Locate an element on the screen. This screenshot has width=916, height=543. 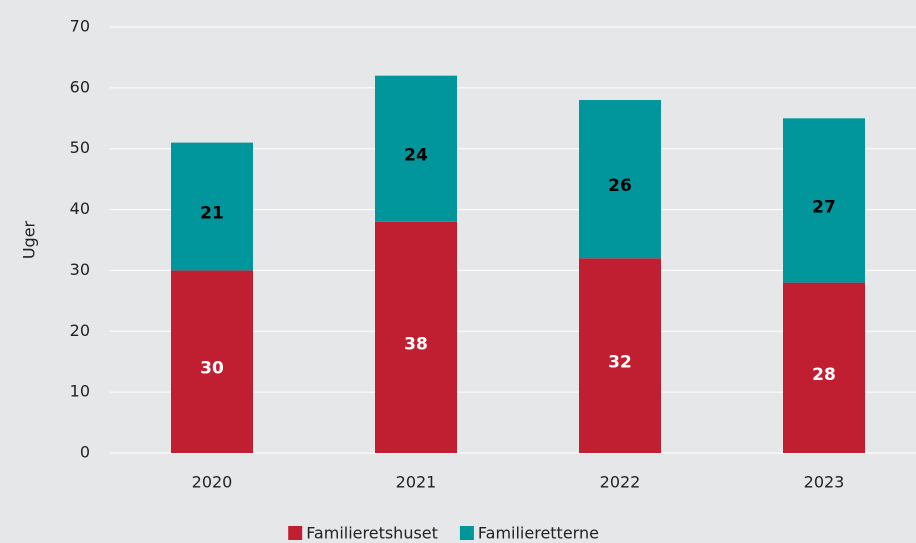
y-tick-label: 10 is located at coordinates (80, 391).